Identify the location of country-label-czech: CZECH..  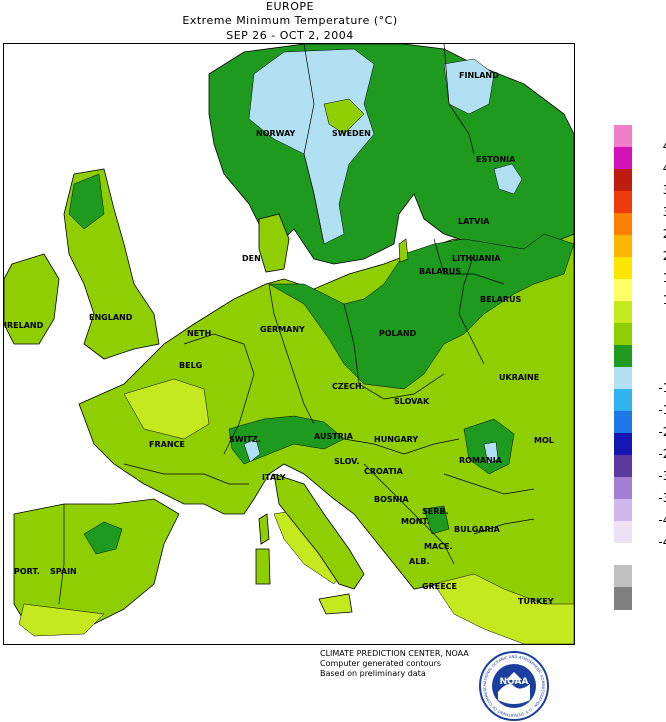
(348, 386).